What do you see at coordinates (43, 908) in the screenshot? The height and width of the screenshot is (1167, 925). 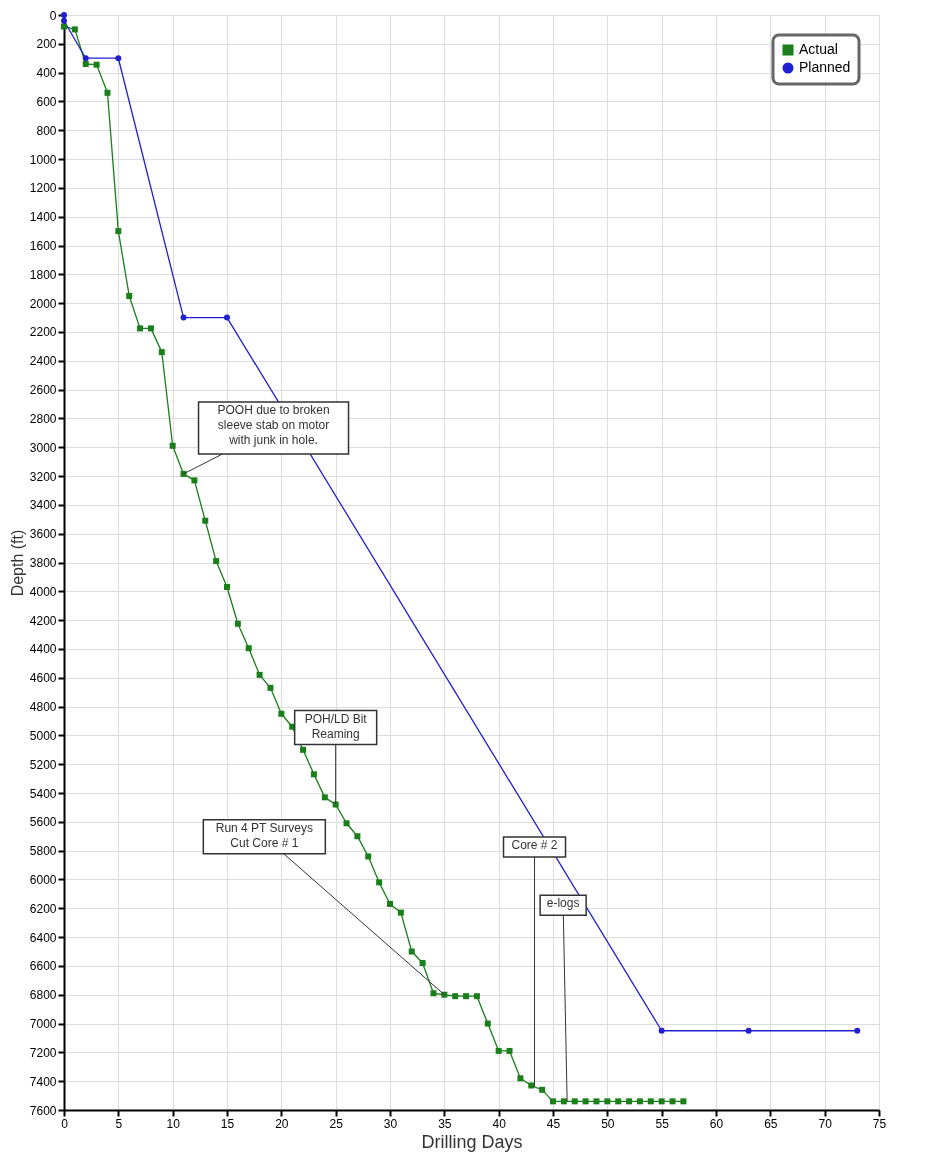 I see `y-tick-label: 6200` at bounding box center [43, 908].